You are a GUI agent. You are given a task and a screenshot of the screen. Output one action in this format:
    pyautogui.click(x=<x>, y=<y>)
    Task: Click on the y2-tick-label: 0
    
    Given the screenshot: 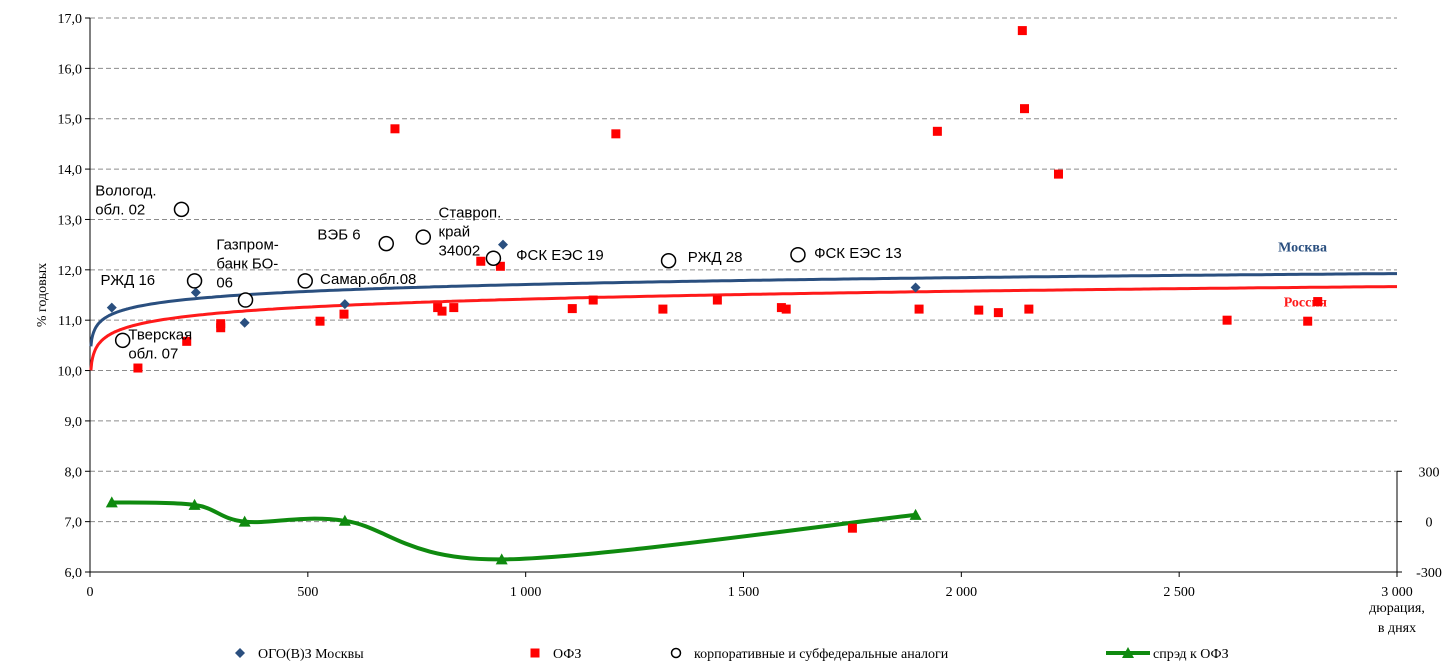 What is the action you would take?
    pyautogui.click(x=1429, y=523)
    